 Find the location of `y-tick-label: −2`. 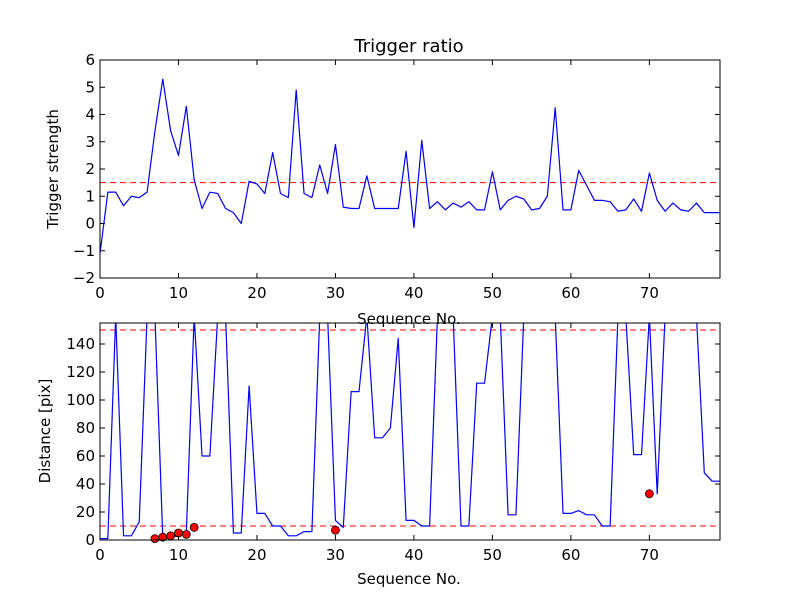

y-tick-label: −2 is located at coordinates (84, 278).